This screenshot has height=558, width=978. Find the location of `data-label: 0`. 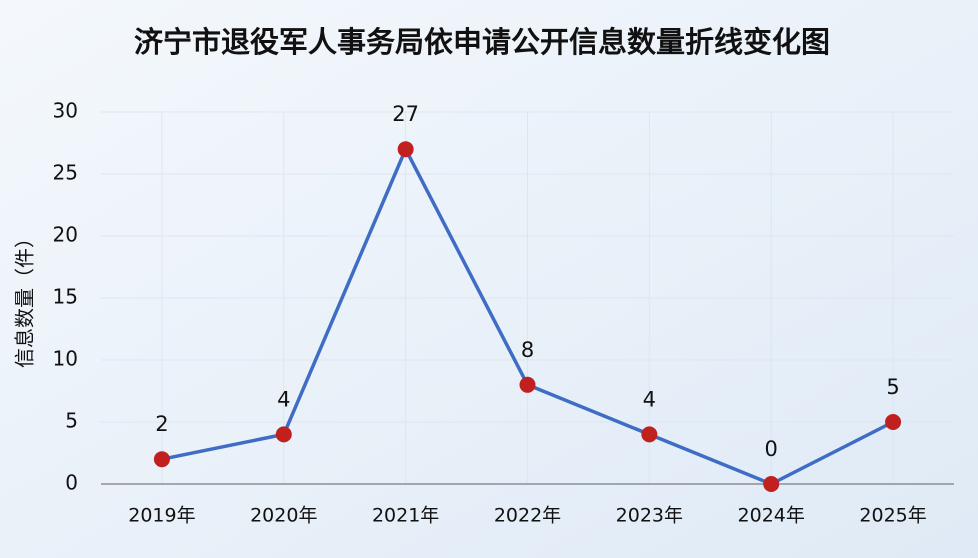

data-label: 0 is located at coordinates (771, 449).